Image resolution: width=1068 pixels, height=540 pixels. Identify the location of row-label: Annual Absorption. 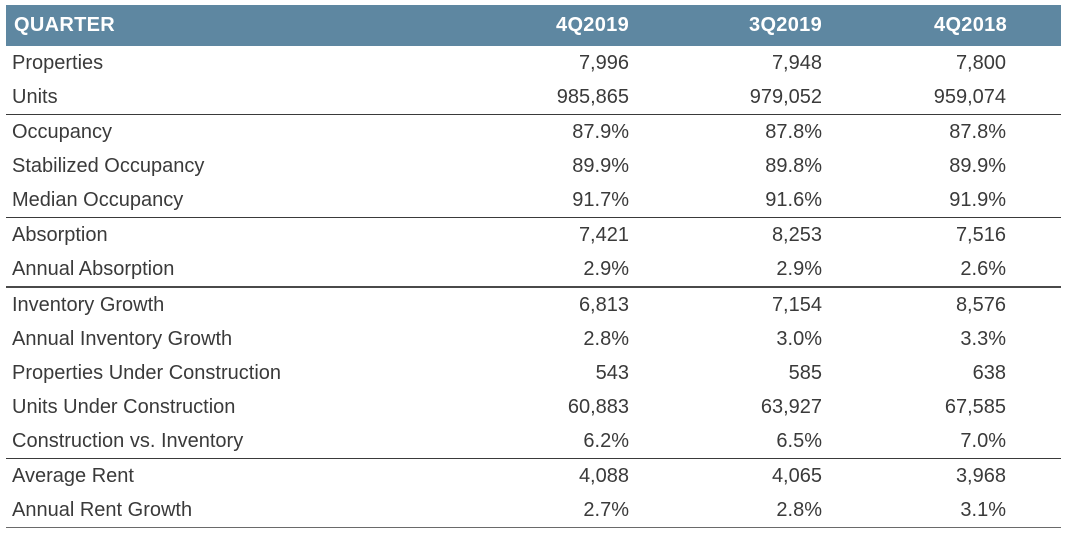
(93, 268).